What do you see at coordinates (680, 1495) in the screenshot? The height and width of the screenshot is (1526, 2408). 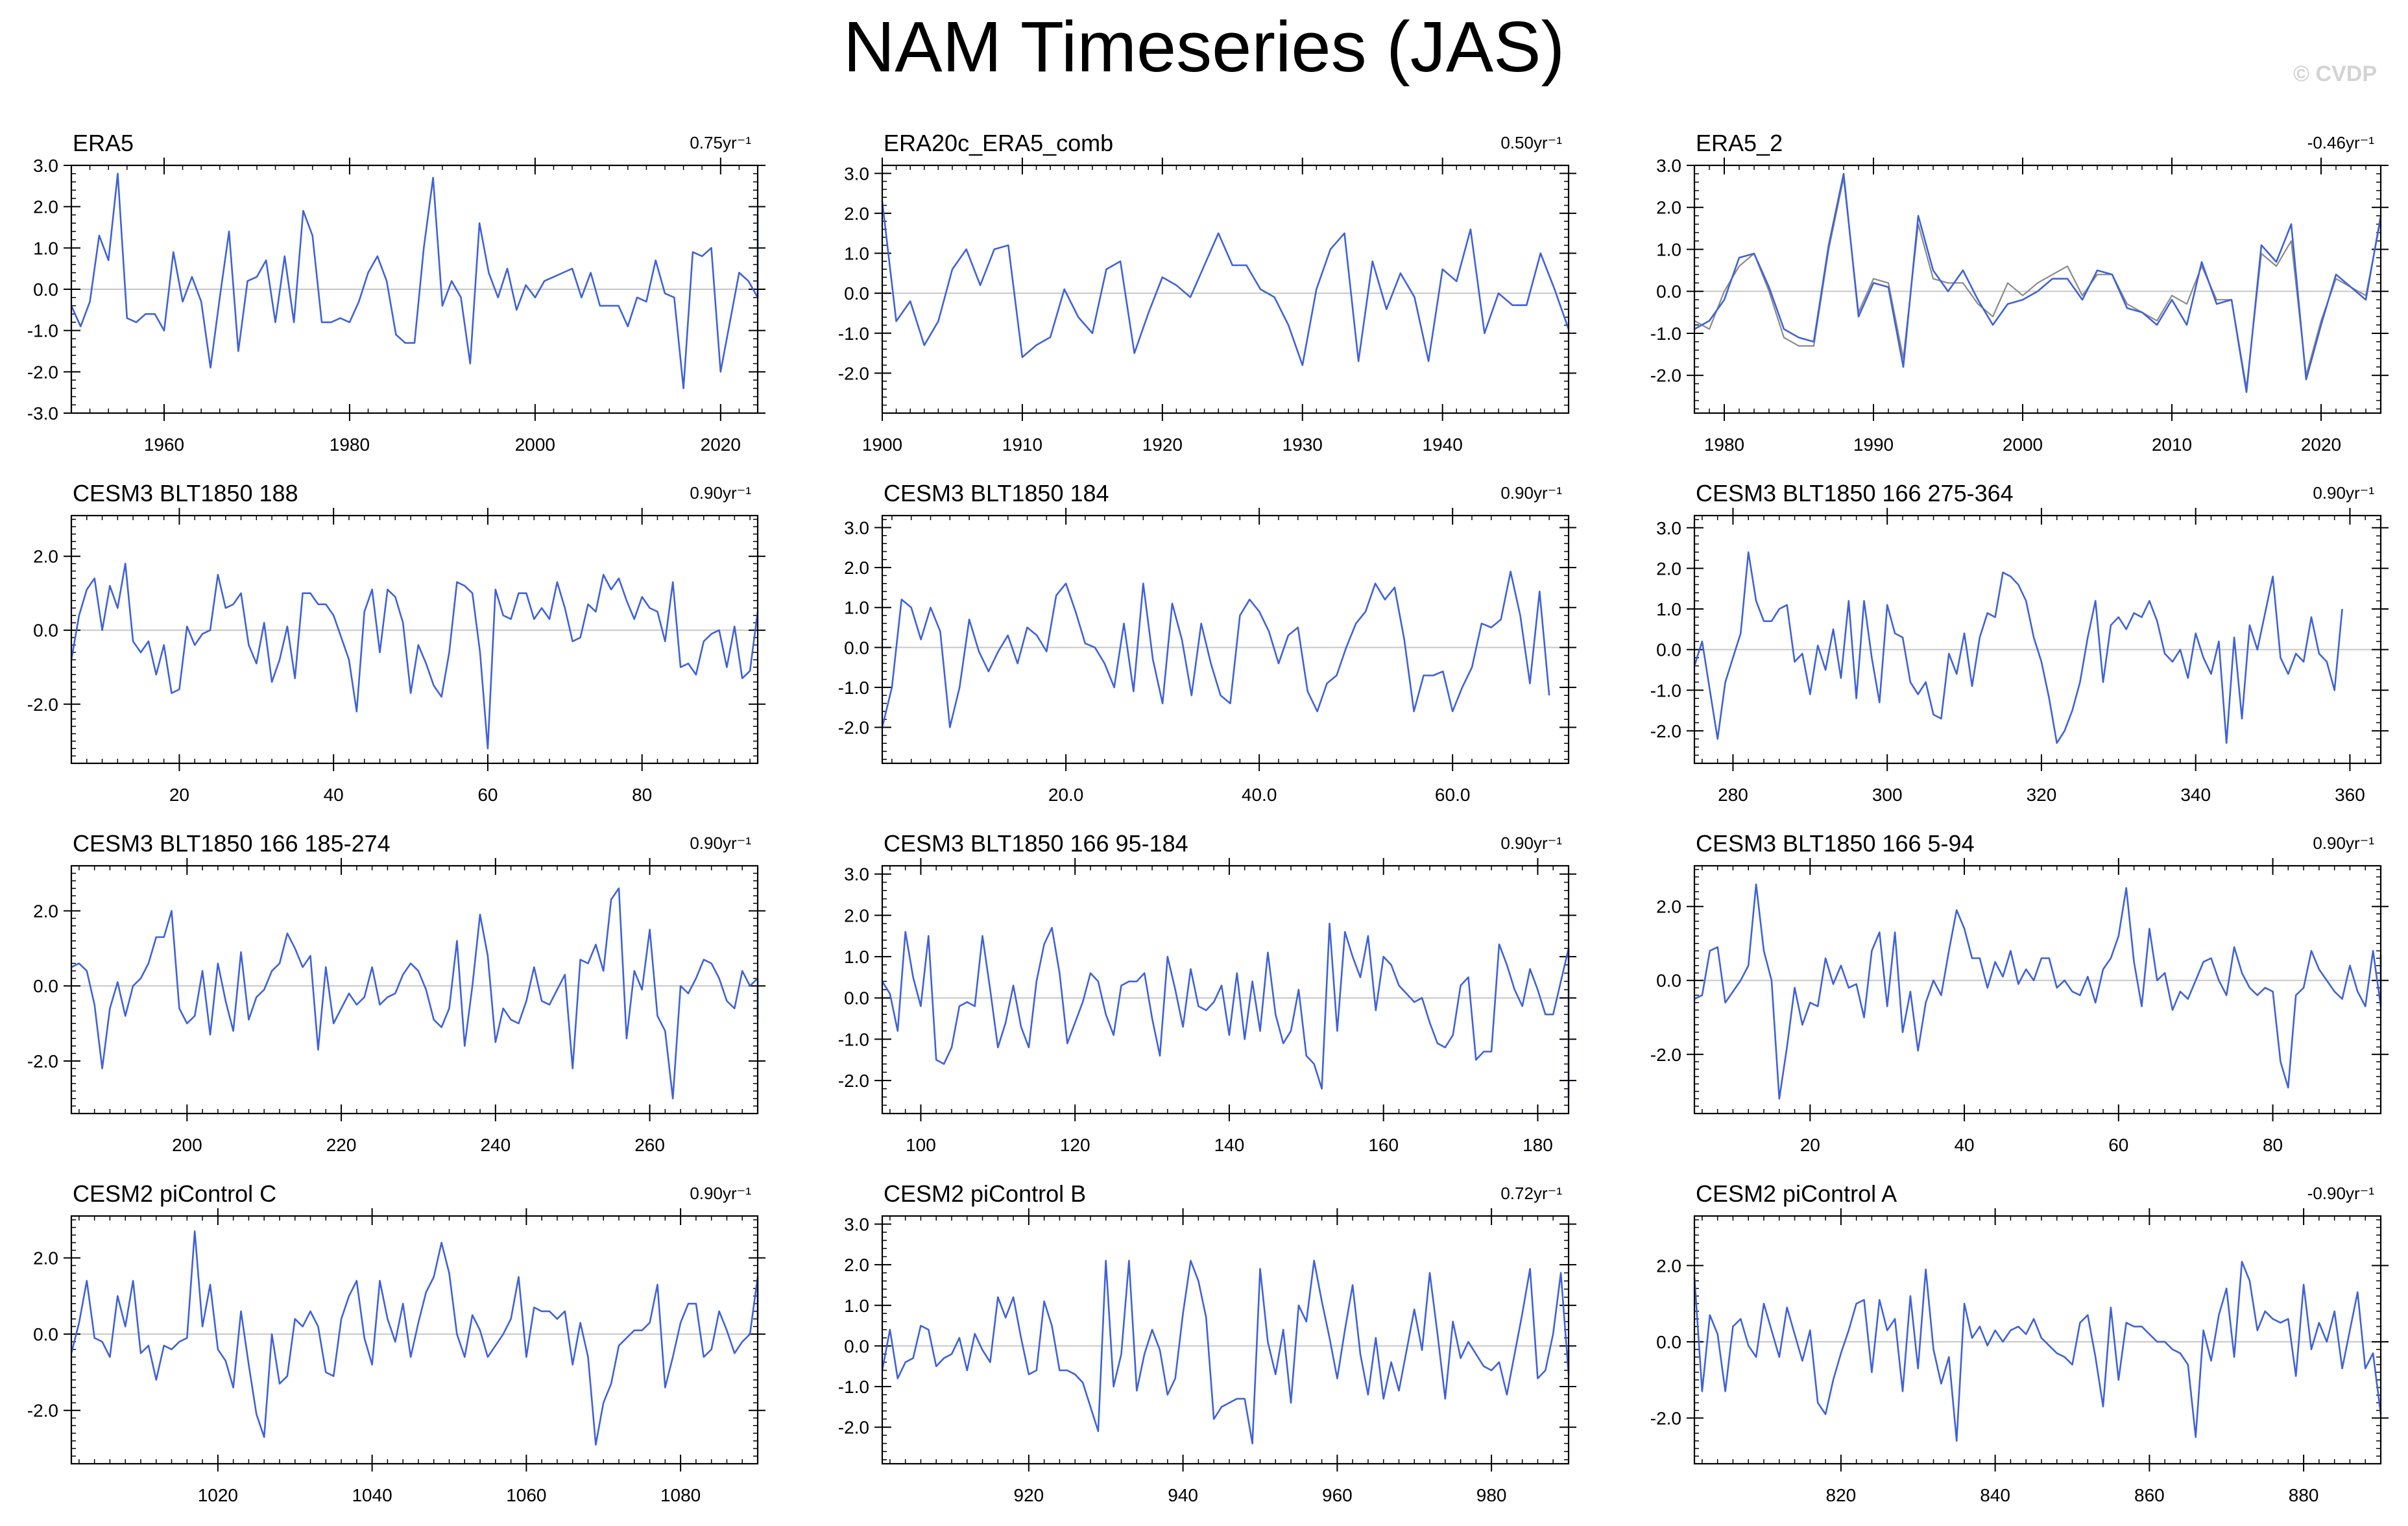 I see `x-tick-label: 1080` at bounding box center [680, 1495].